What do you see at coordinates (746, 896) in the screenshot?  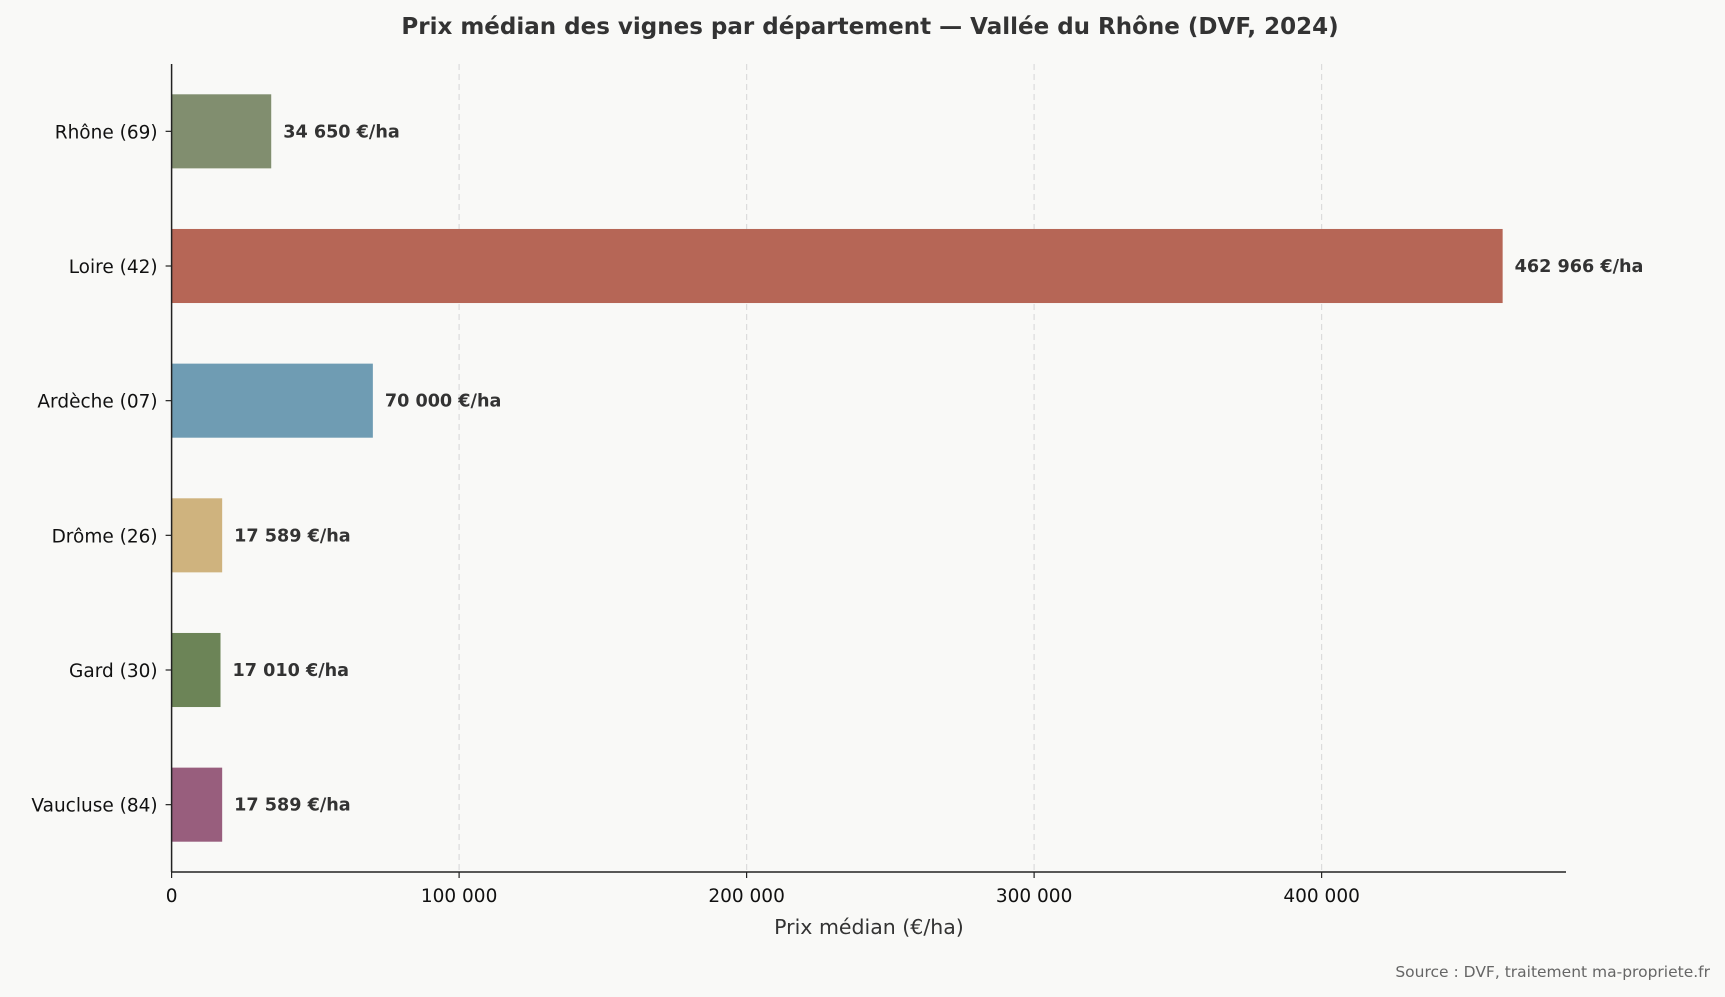 I see `x-tick-label: 200 000` at bounding box center [746, 896].